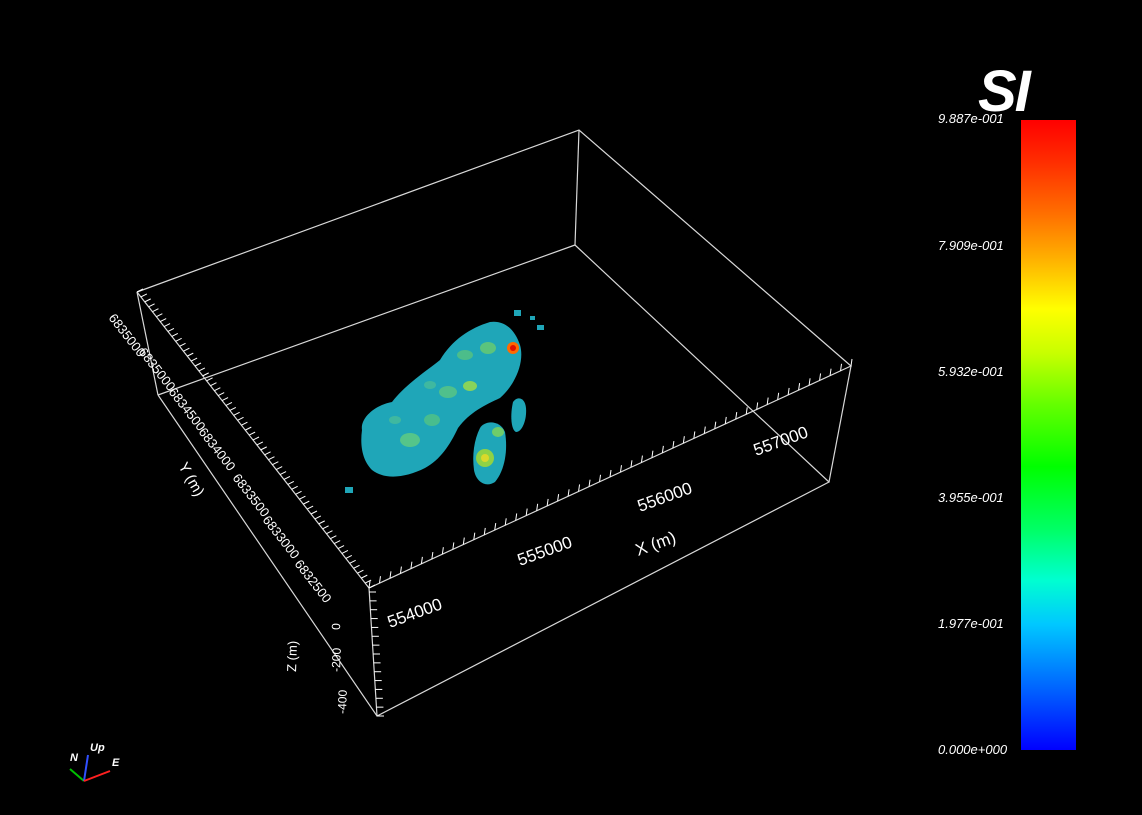 This screenshot has height=815, width=1142. What do you see at coordinates (191, 480) in the screenshot?
I see `y-axis-title: Y (m)` at bounding box center [191, 480].